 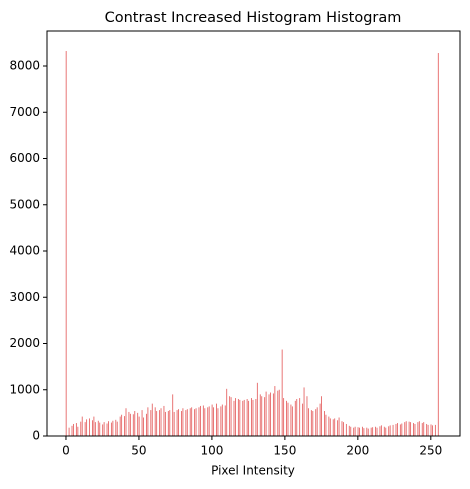 I want to click on x-tick-label: 50, so click(x=138, y=451).